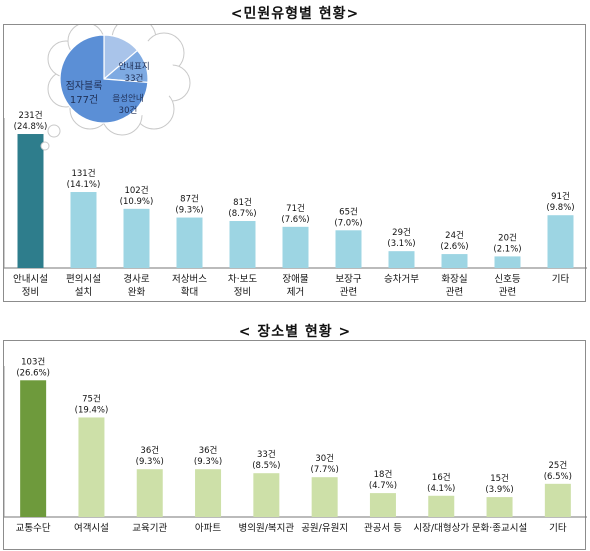 This screenshot has height=551, width=590. I want to click on category-label-4: 차·보도, so click(242, 279).